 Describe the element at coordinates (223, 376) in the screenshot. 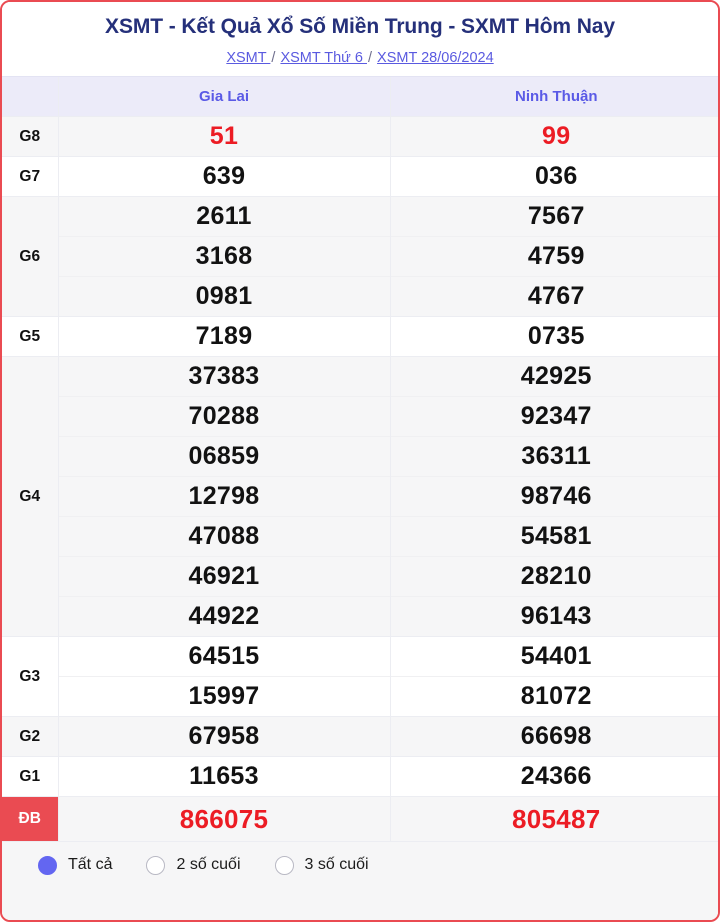

I see `prize-number: 37383` at that location.